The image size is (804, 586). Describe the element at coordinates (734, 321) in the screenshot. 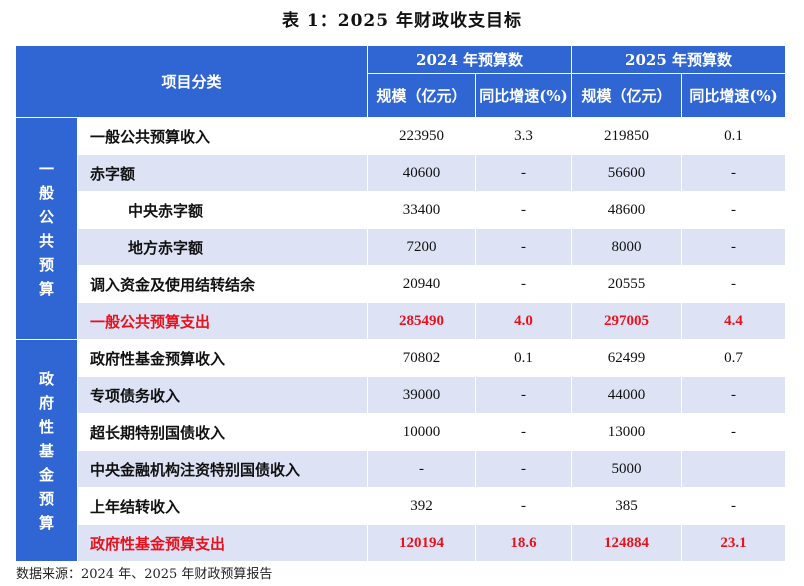

I see `growth-2025: 4.4` at that location.